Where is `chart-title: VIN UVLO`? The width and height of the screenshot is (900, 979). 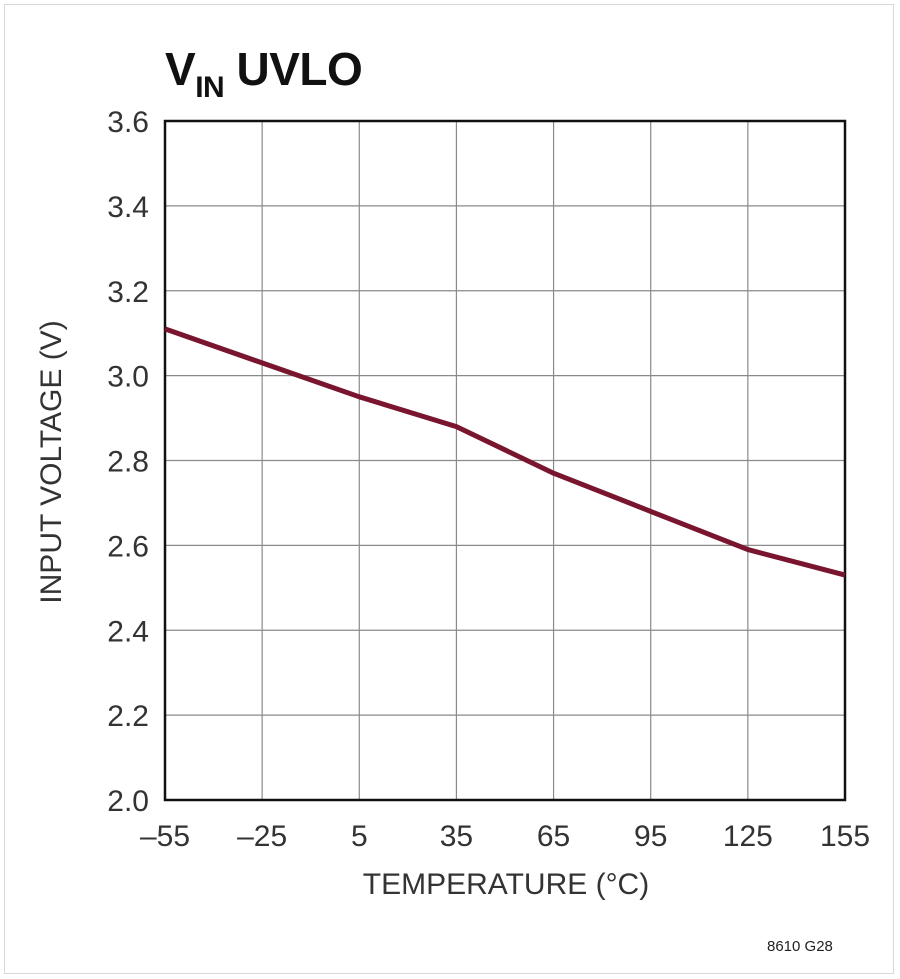
chart-title: VIN UVLO is located at coordinates (264, 73).